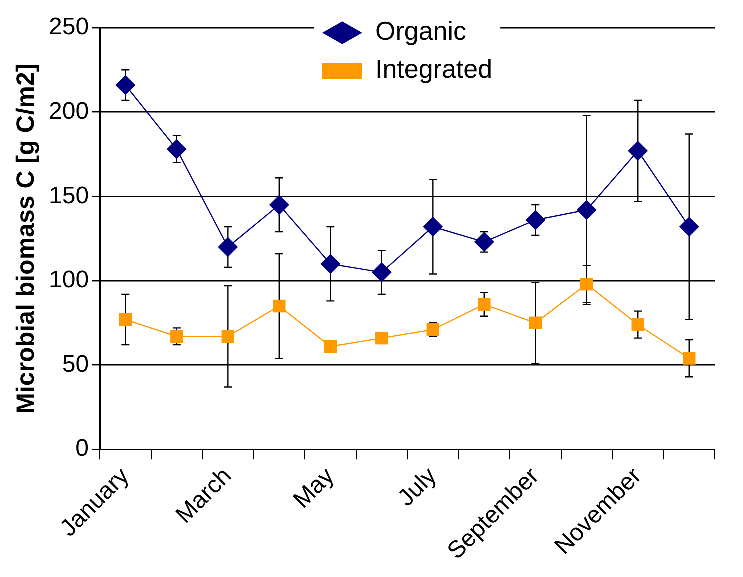 This screenshot has height=577, width=743. What do you see at coordinates (417, 487) in the screenshot?
I see `x-tick-label: July` at bounding box center [417, 487].